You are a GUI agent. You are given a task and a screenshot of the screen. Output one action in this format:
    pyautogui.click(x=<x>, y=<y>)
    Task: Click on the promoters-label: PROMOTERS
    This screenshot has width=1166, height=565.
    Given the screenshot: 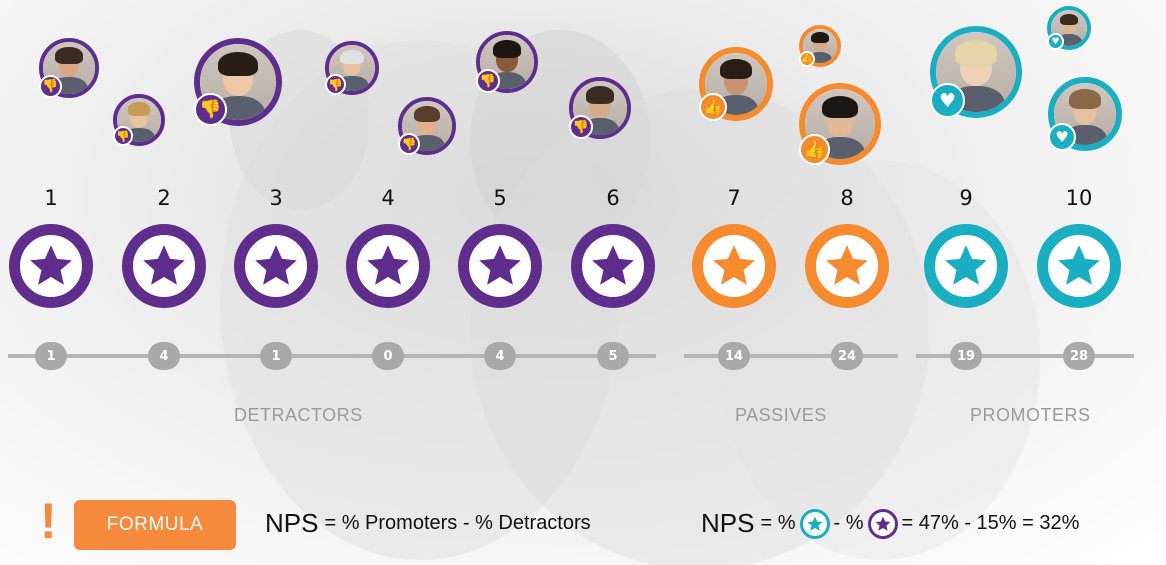 What is the action you would take?
    pyautogui.click(x=1030, y=415)
    